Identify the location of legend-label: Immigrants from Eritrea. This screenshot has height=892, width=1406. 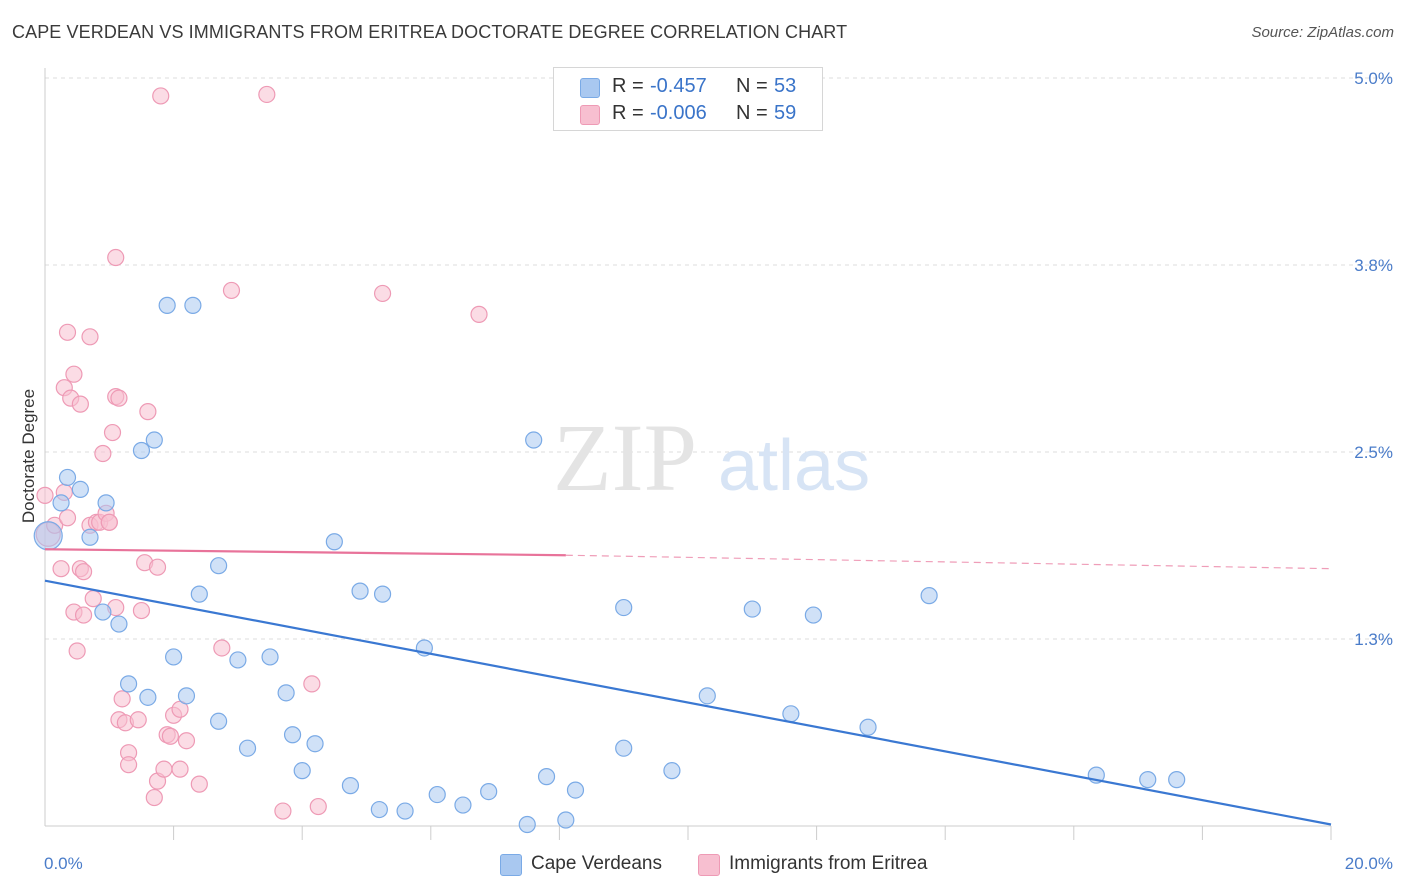
(828, 863).